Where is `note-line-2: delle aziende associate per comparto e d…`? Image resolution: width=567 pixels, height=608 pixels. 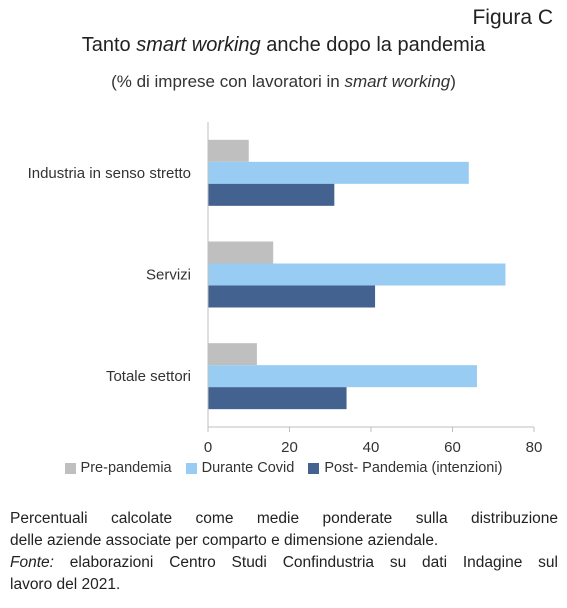 note-line-2: delle aziende associate per comparto e d… is located at coordinates (224, 540).